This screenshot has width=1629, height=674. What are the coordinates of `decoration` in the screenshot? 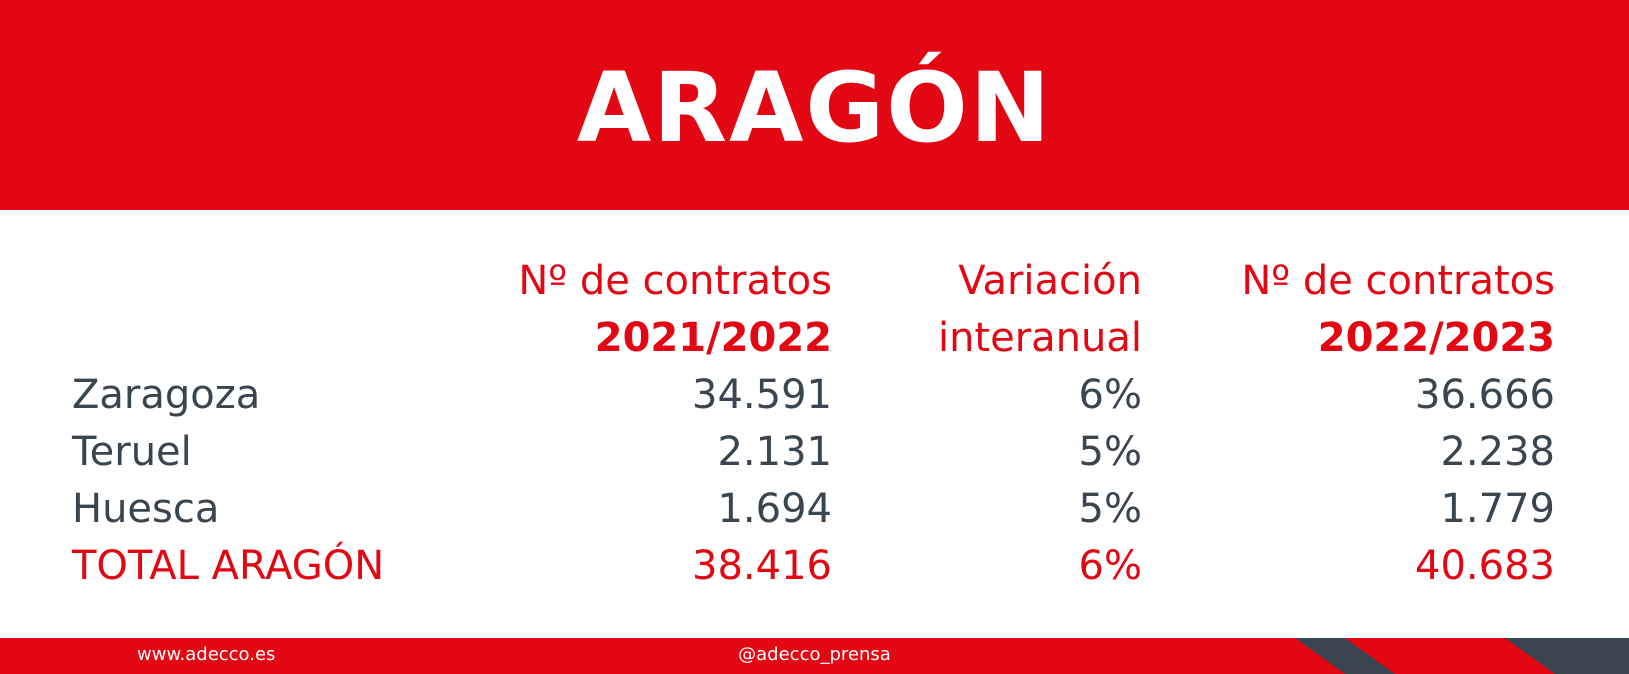 It's located at (1462, 656).